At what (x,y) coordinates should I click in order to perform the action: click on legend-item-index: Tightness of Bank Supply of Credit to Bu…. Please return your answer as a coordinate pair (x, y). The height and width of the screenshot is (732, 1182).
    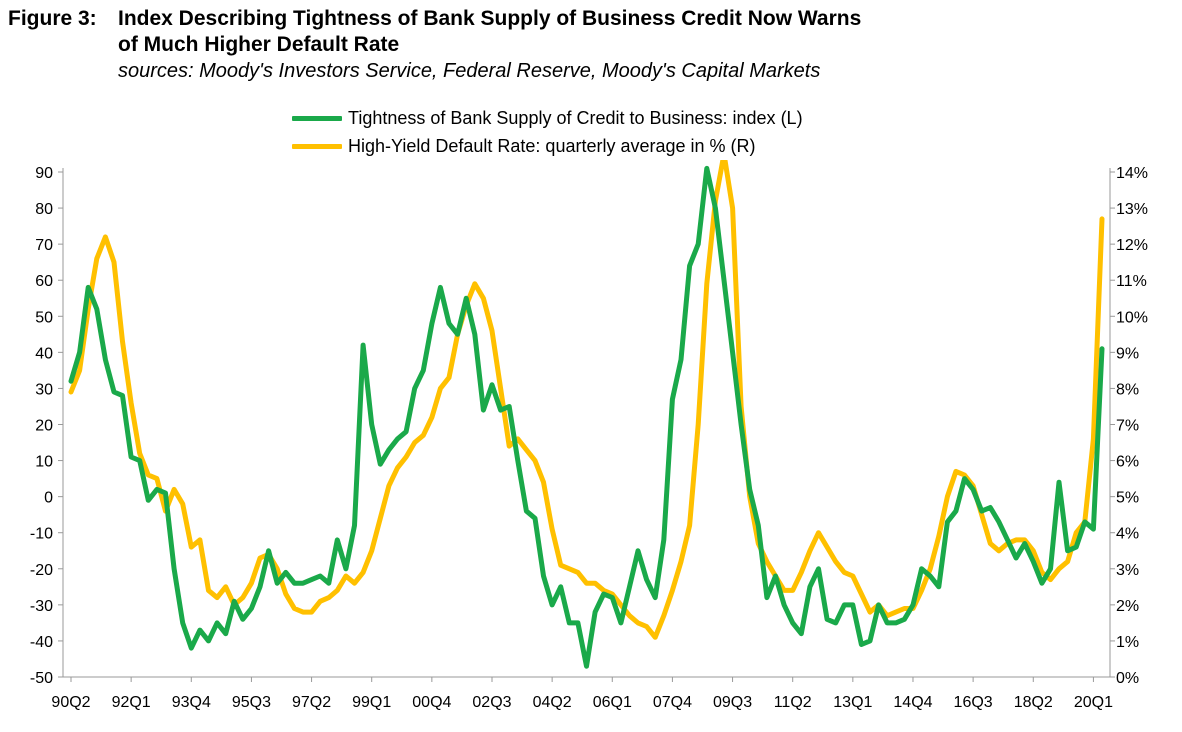
    Looking at the image, I should click on (547, 118).